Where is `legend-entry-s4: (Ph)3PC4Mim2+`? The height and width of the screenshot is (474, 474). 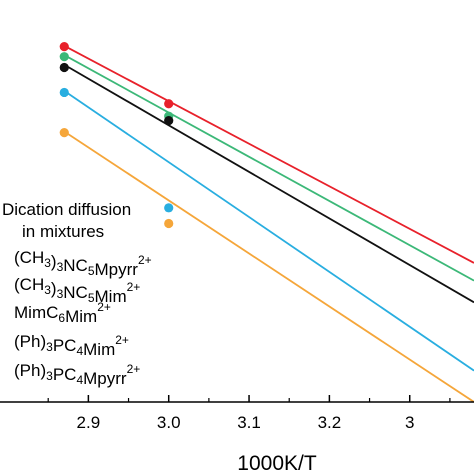
legend-entry-s4: (Ph)3PC4Mim2+ is located at coordinates (71, 345).